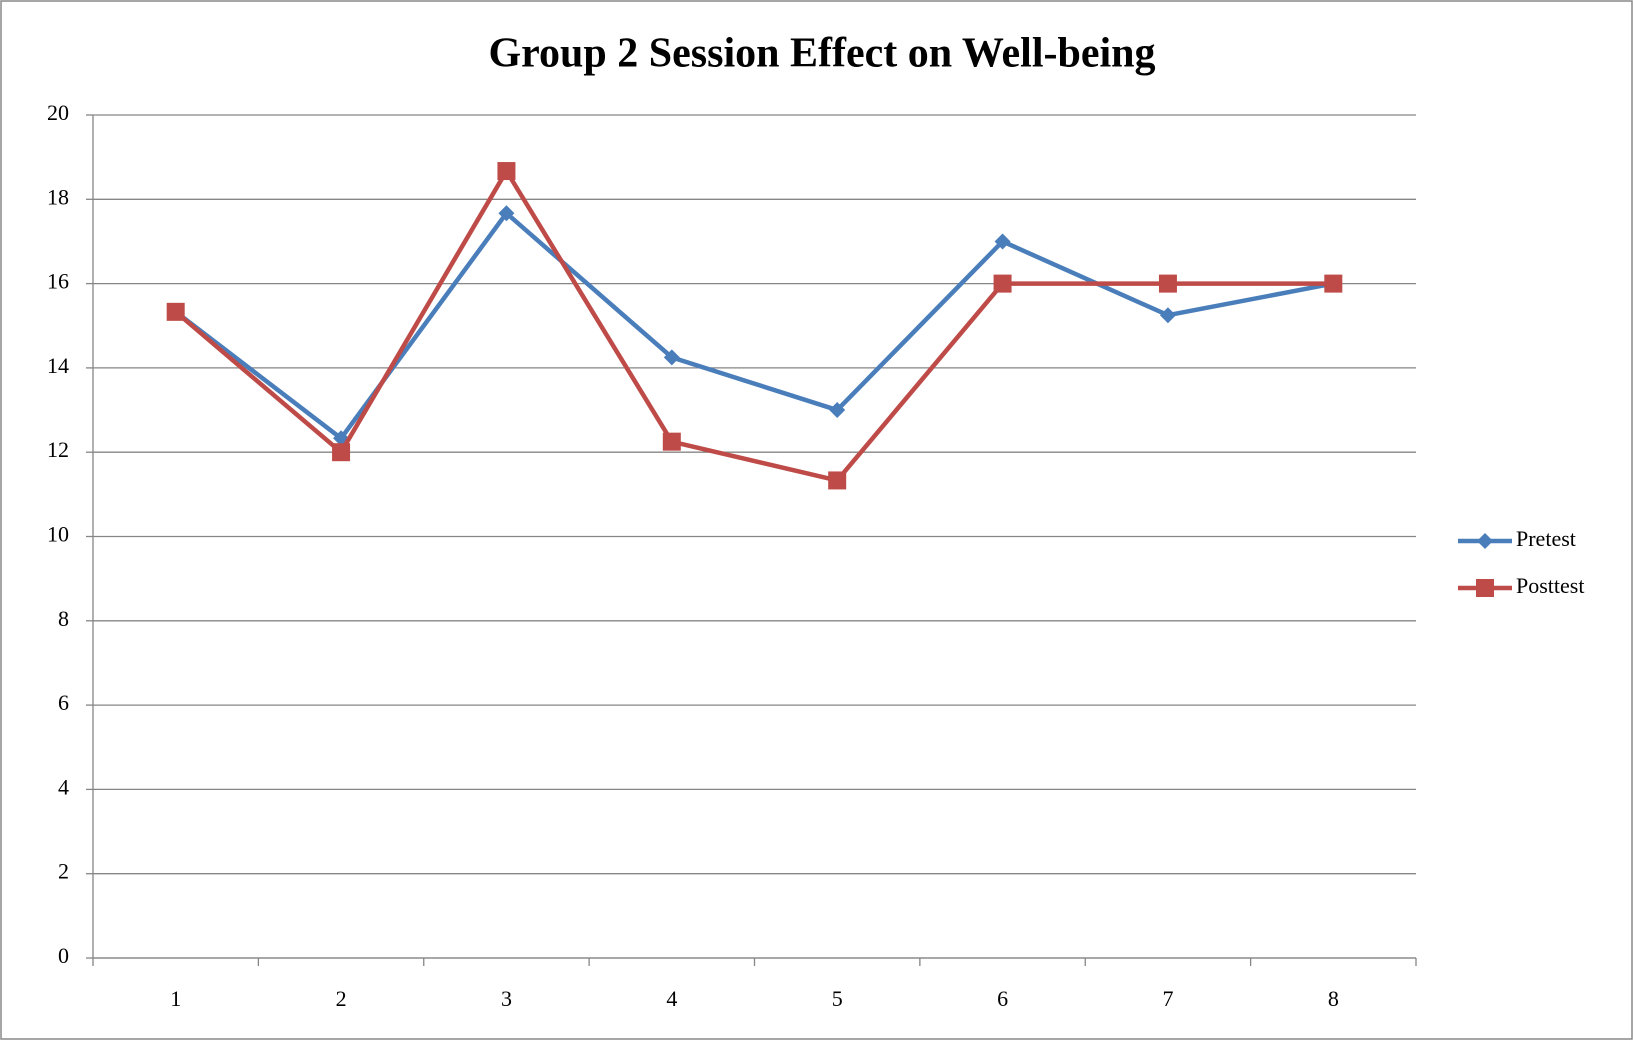  Describe the element at coordinates (671, 998) in the screenshot. I see `x-tick-label: 4` at that location.